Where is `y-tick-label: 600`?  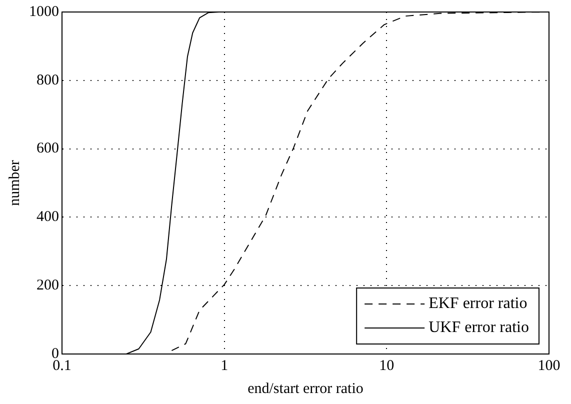 y-tick-label: 600 is located at coordinates (47, 148).